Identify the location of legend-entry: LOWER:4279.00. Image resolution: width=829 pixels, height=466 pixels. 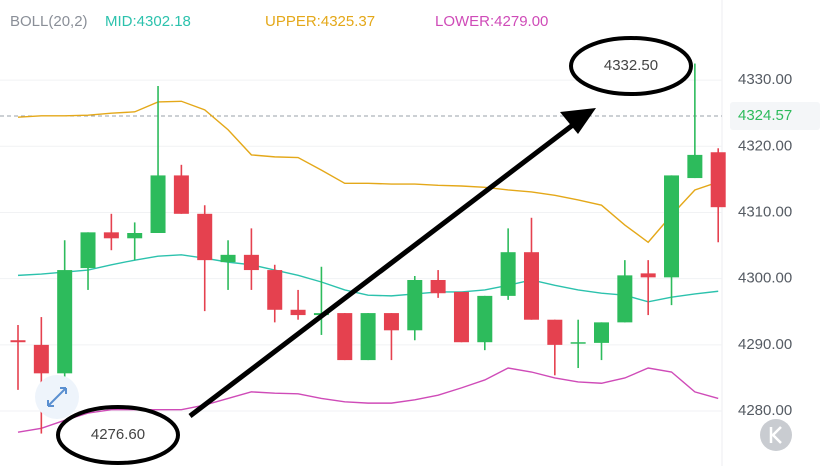
(491, 21).